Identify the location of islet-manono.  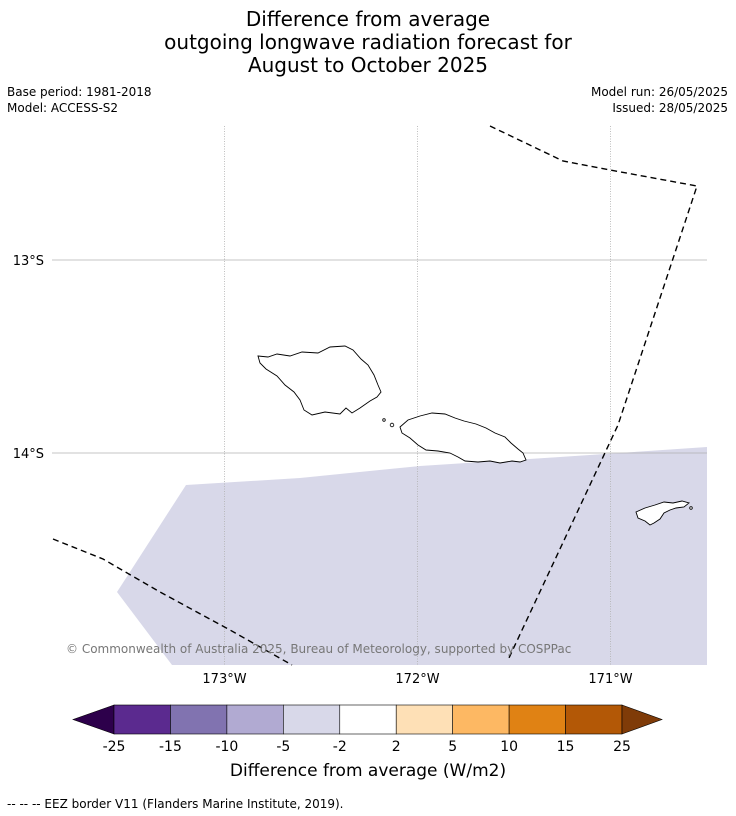
(392, 425).